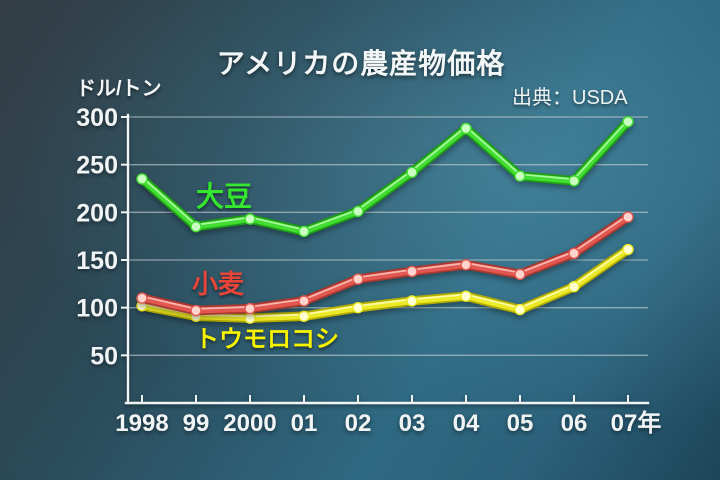 The image size is (720, 480). I want to click on x-tick-label-03: 03, so click(412, 423).